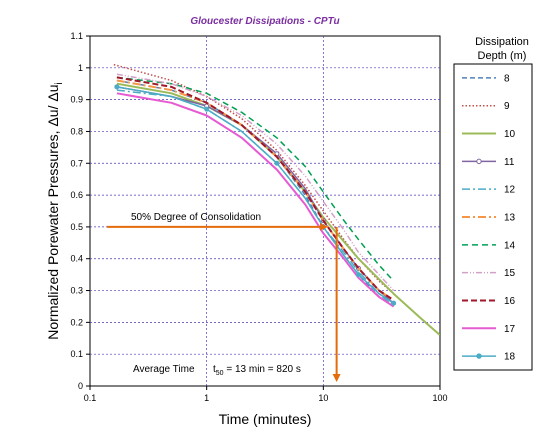  I want to click on y-axis-label-main: Normalized Porewater Pressures, Δu/ Δu, so click(53, 211).